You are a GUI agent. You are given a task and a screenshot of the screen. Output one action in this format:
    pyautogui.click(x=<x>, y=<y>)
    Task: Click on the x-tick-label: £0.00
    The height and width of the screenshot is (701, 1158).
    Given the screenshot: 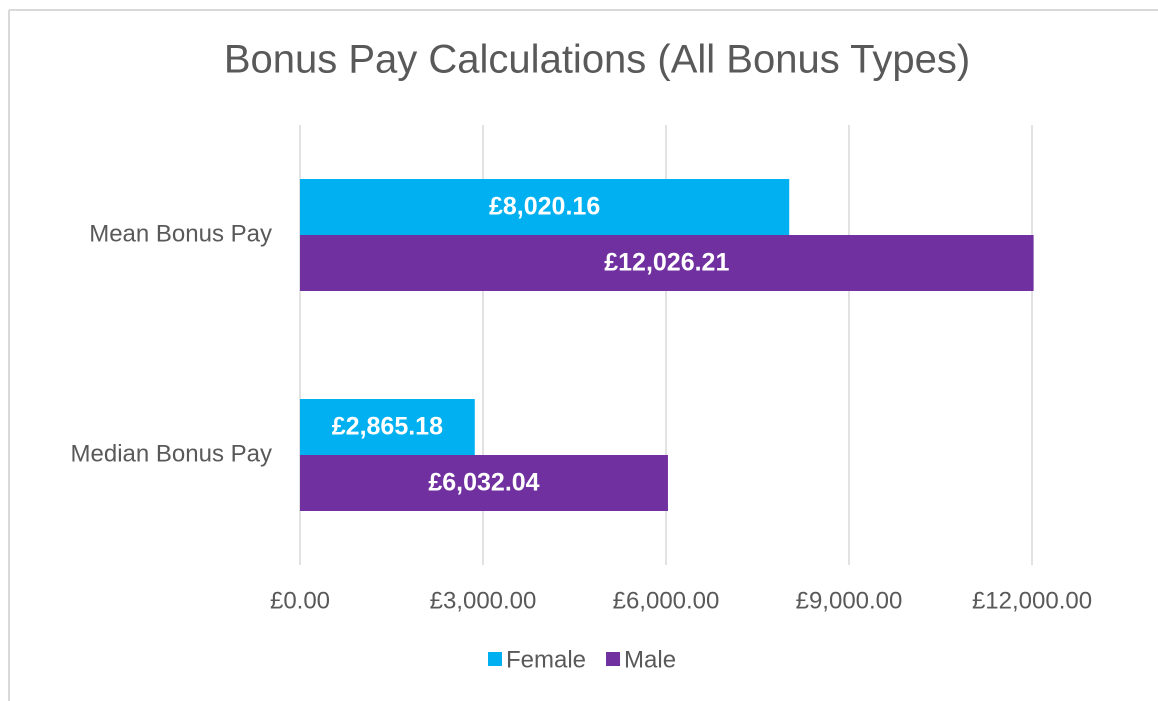 What is the action you would take?
    pyautogui.click(x=300, y=600)
    